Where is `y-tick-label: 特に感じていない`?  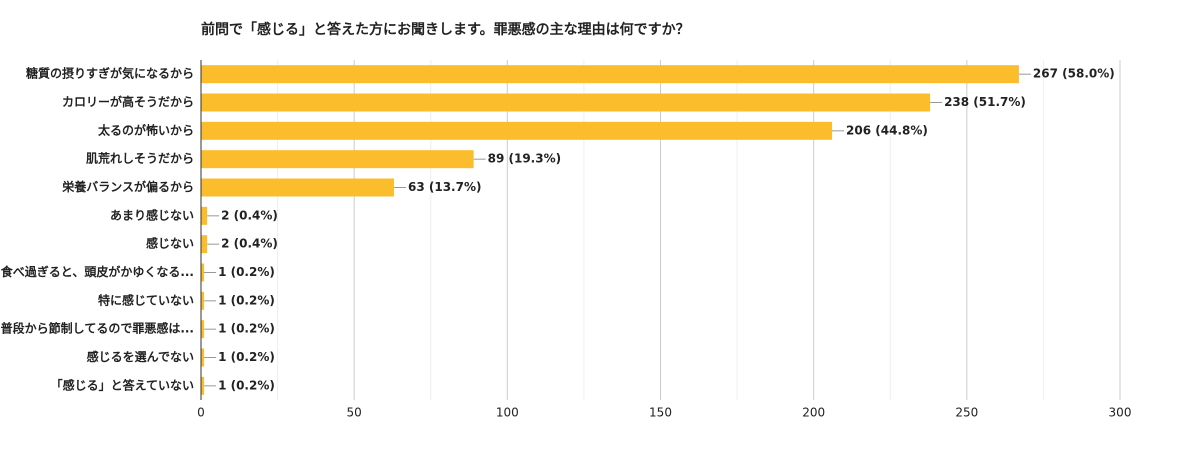
y-tick-label: 特に感じていない is located at coordinates (146, 299).